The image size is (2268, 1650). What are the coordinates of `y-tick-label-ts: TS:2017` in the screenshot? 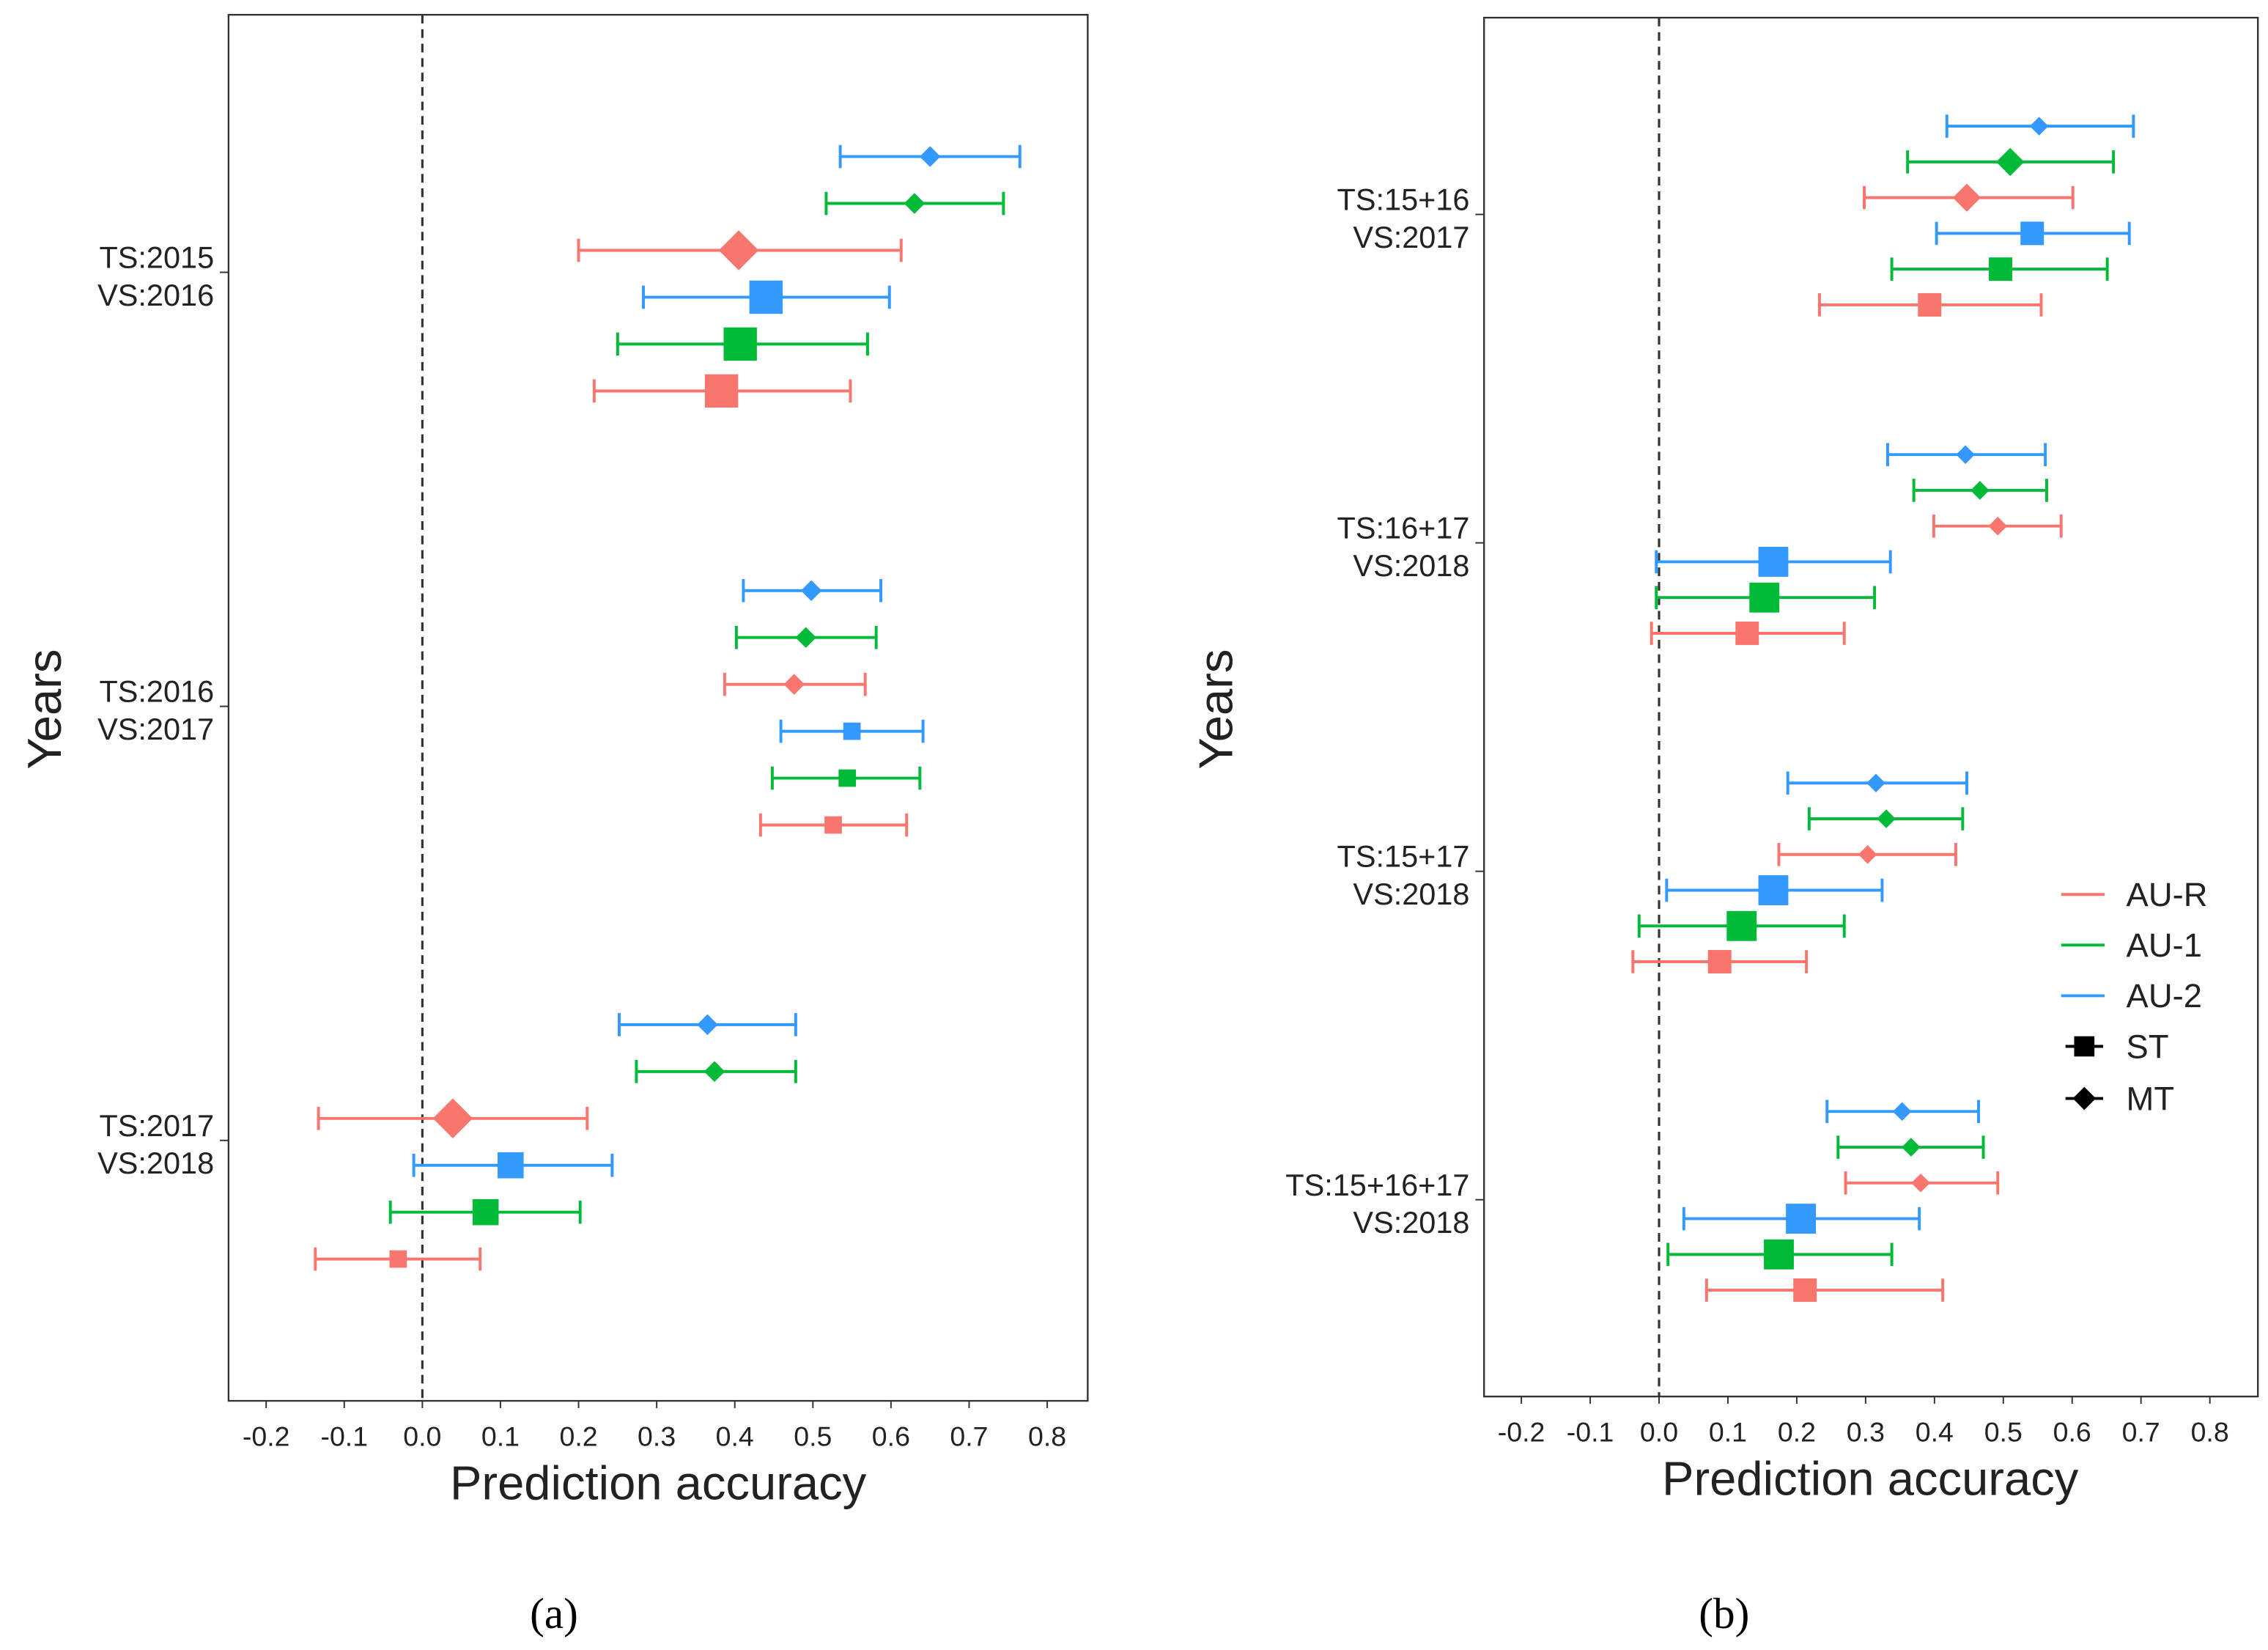 It's located at (156, 1125).